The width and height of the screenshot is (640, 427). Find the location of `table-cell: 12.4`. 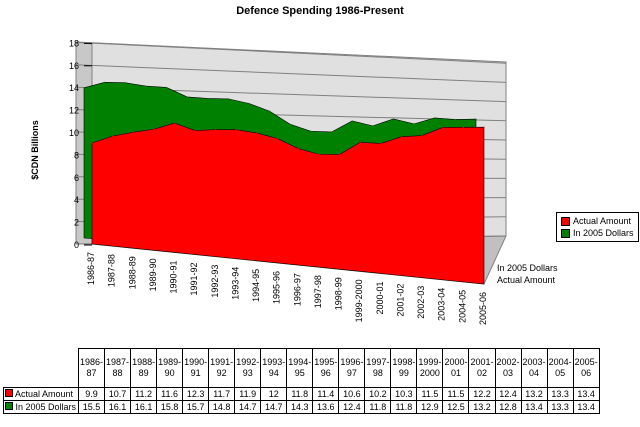

table-cell: 12.4 is located at coordinates (352, 407).